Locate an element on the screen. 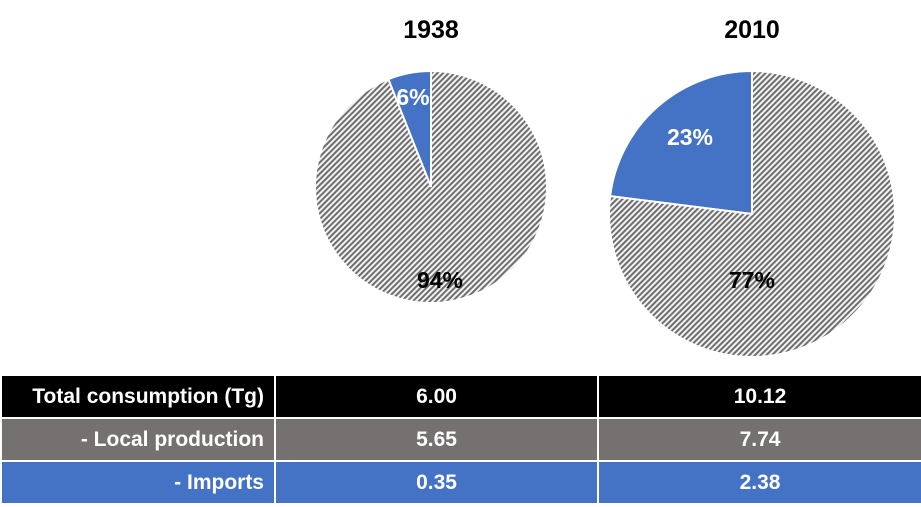 This screenshot has width=921, height=507. table-row-local-production: - Local production 5.65 7.74 is located at coordinates (460, 439).